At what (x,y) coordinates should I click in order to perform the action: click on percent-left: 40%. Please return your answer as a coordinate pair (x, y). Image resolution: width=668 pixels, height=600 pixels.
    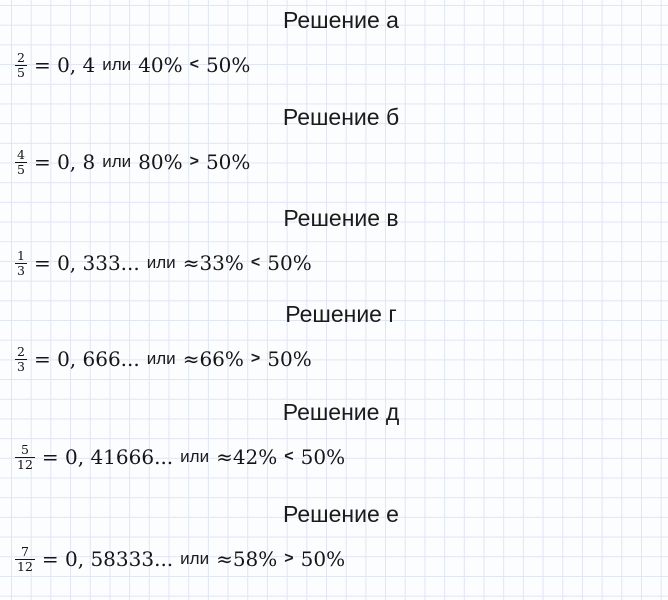
    Looking at the image, I should click on (160, 65).